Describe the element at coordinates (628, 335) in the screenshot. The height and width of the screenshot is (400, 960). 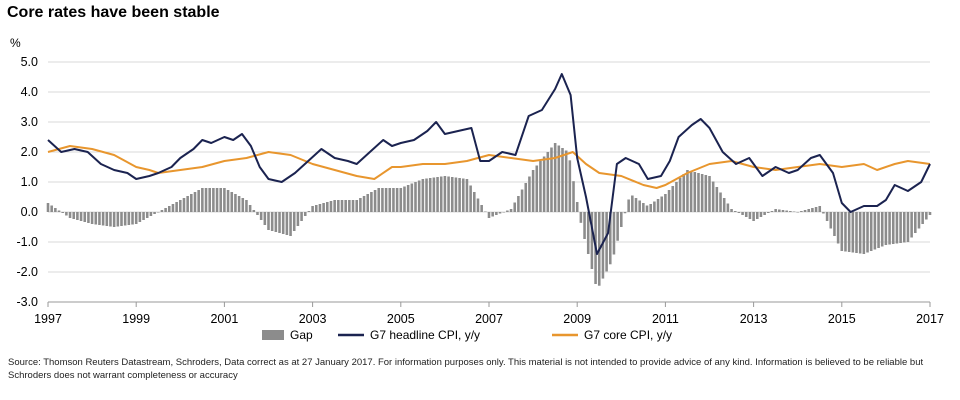
I see `legend-core-label: G7 core CPI, y/y` at that location.